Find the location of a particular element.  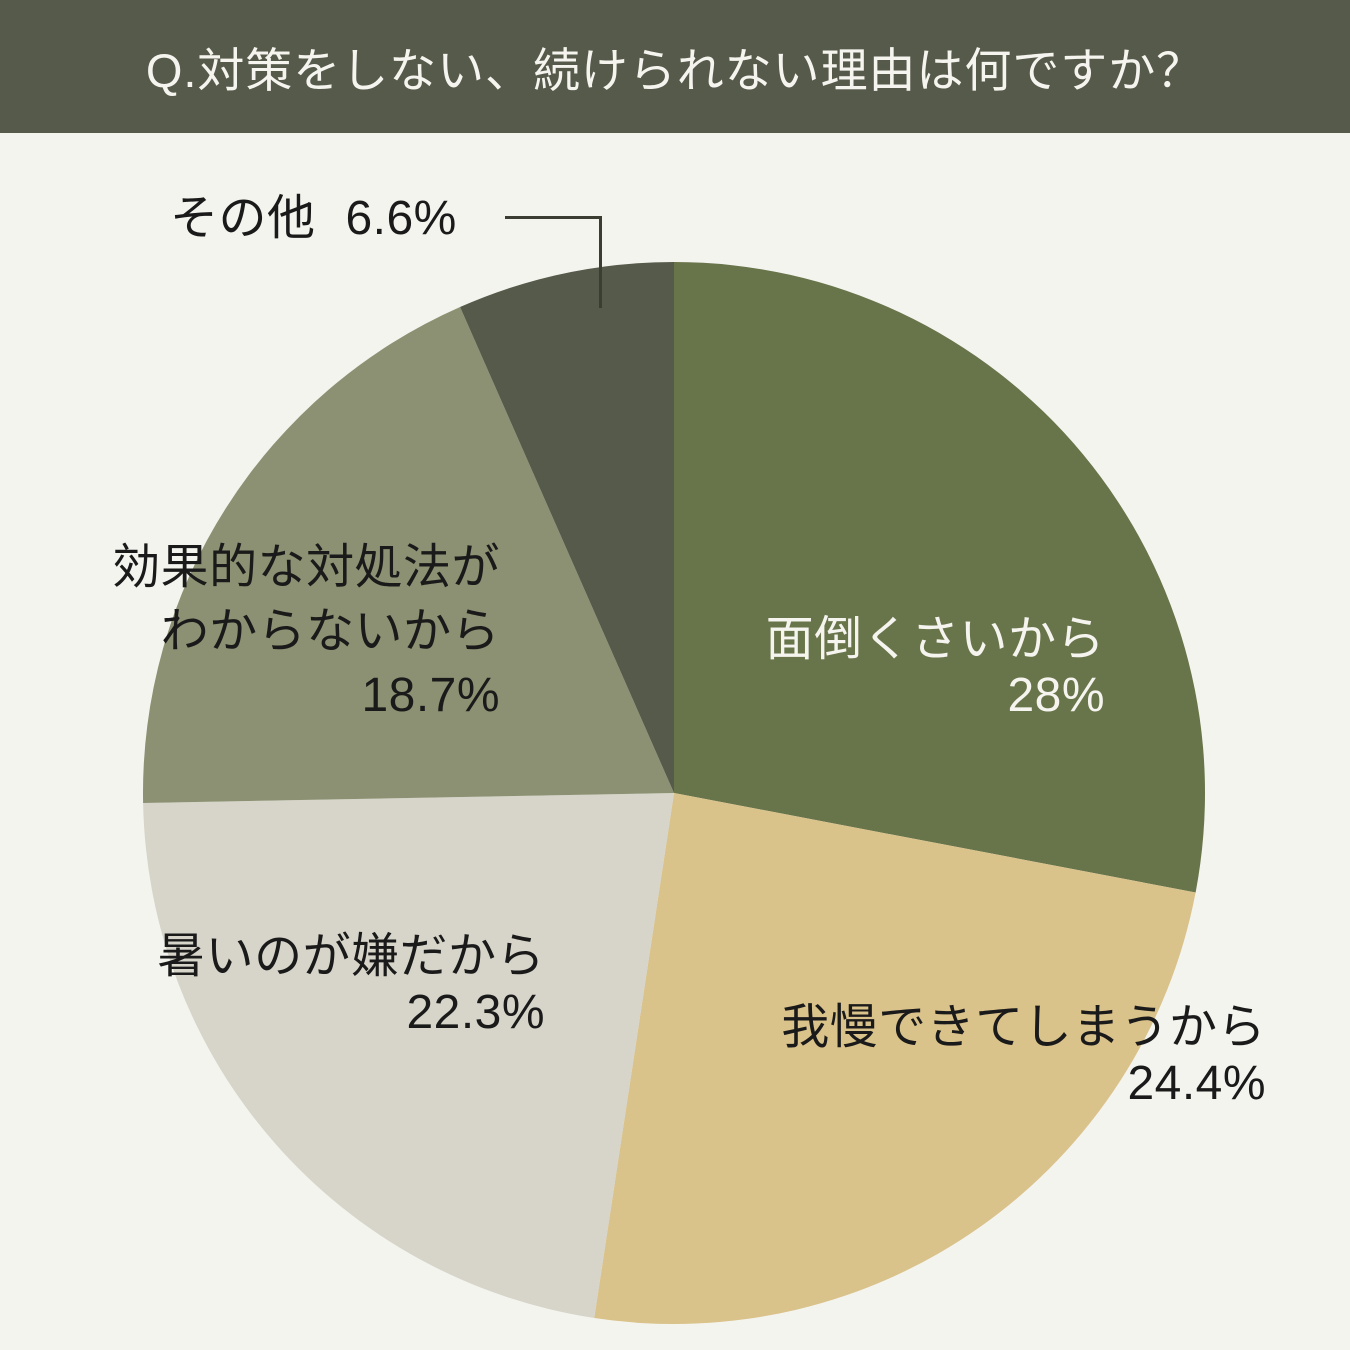

slice-label-mendou-text: 面倒くさいから is located at coordinates (935, 639).